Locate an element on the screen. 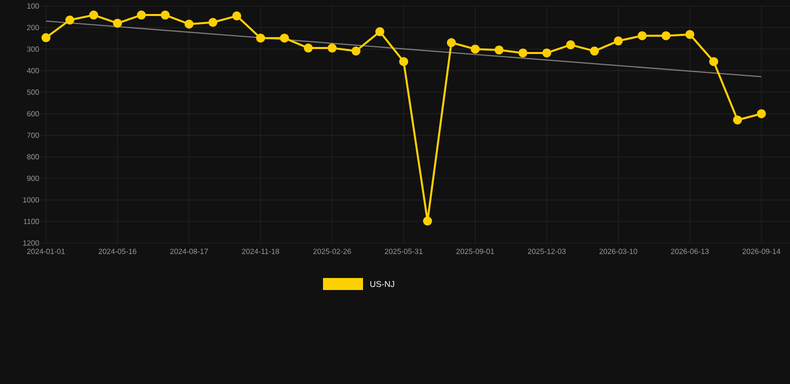 The width and height of the screenshot is (790, 384). legend-label: US-NJ is located at coordinates (382, 284).